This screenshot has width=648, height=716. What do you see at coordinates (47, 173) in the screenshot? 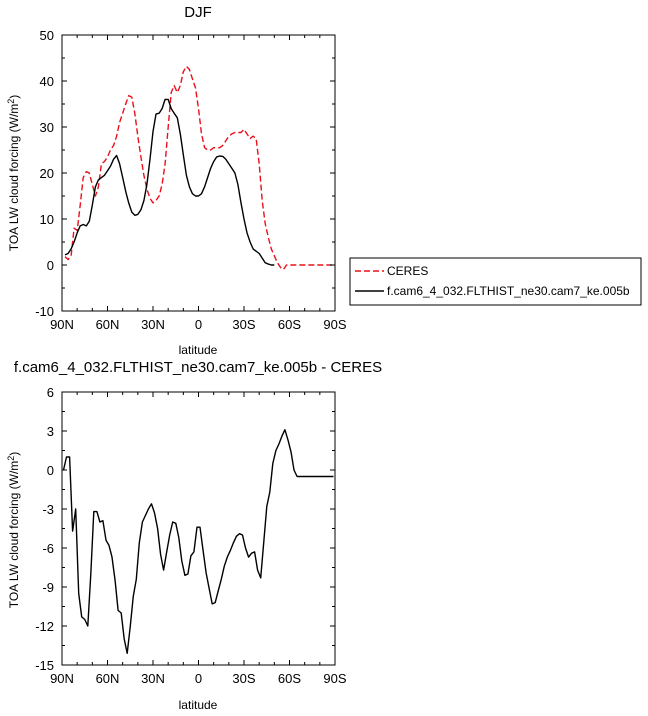
I see `top-y-tick-label: 20` at bounding box center [47, 173].